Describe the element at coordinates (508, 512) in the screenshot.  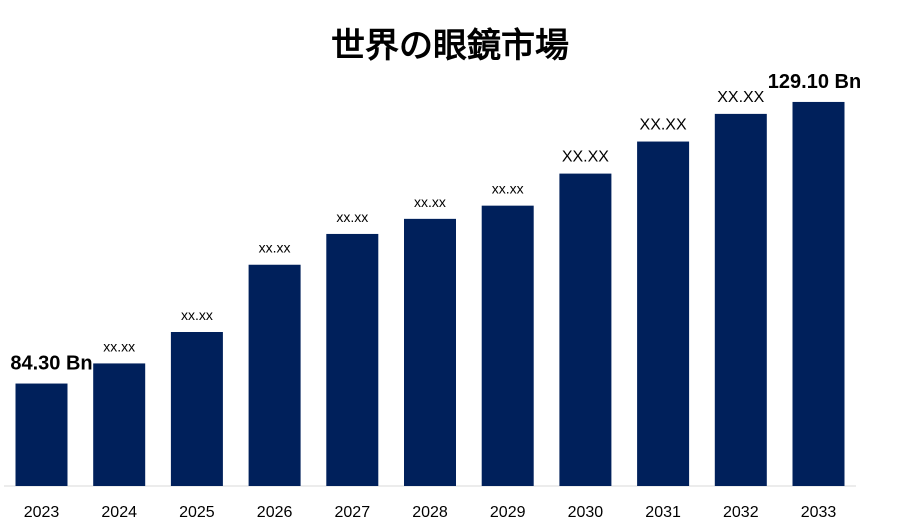
I see `x-tick-label-2029: 2029` at that location.